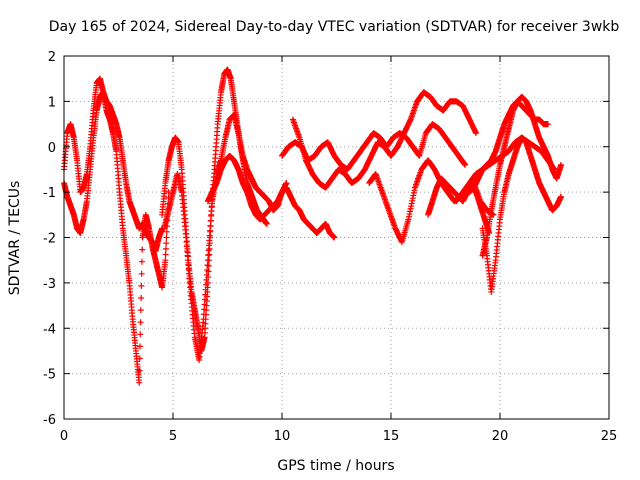 The image size is (640, 480). I want to click on y-tick-label: 0, so click(52, 148).